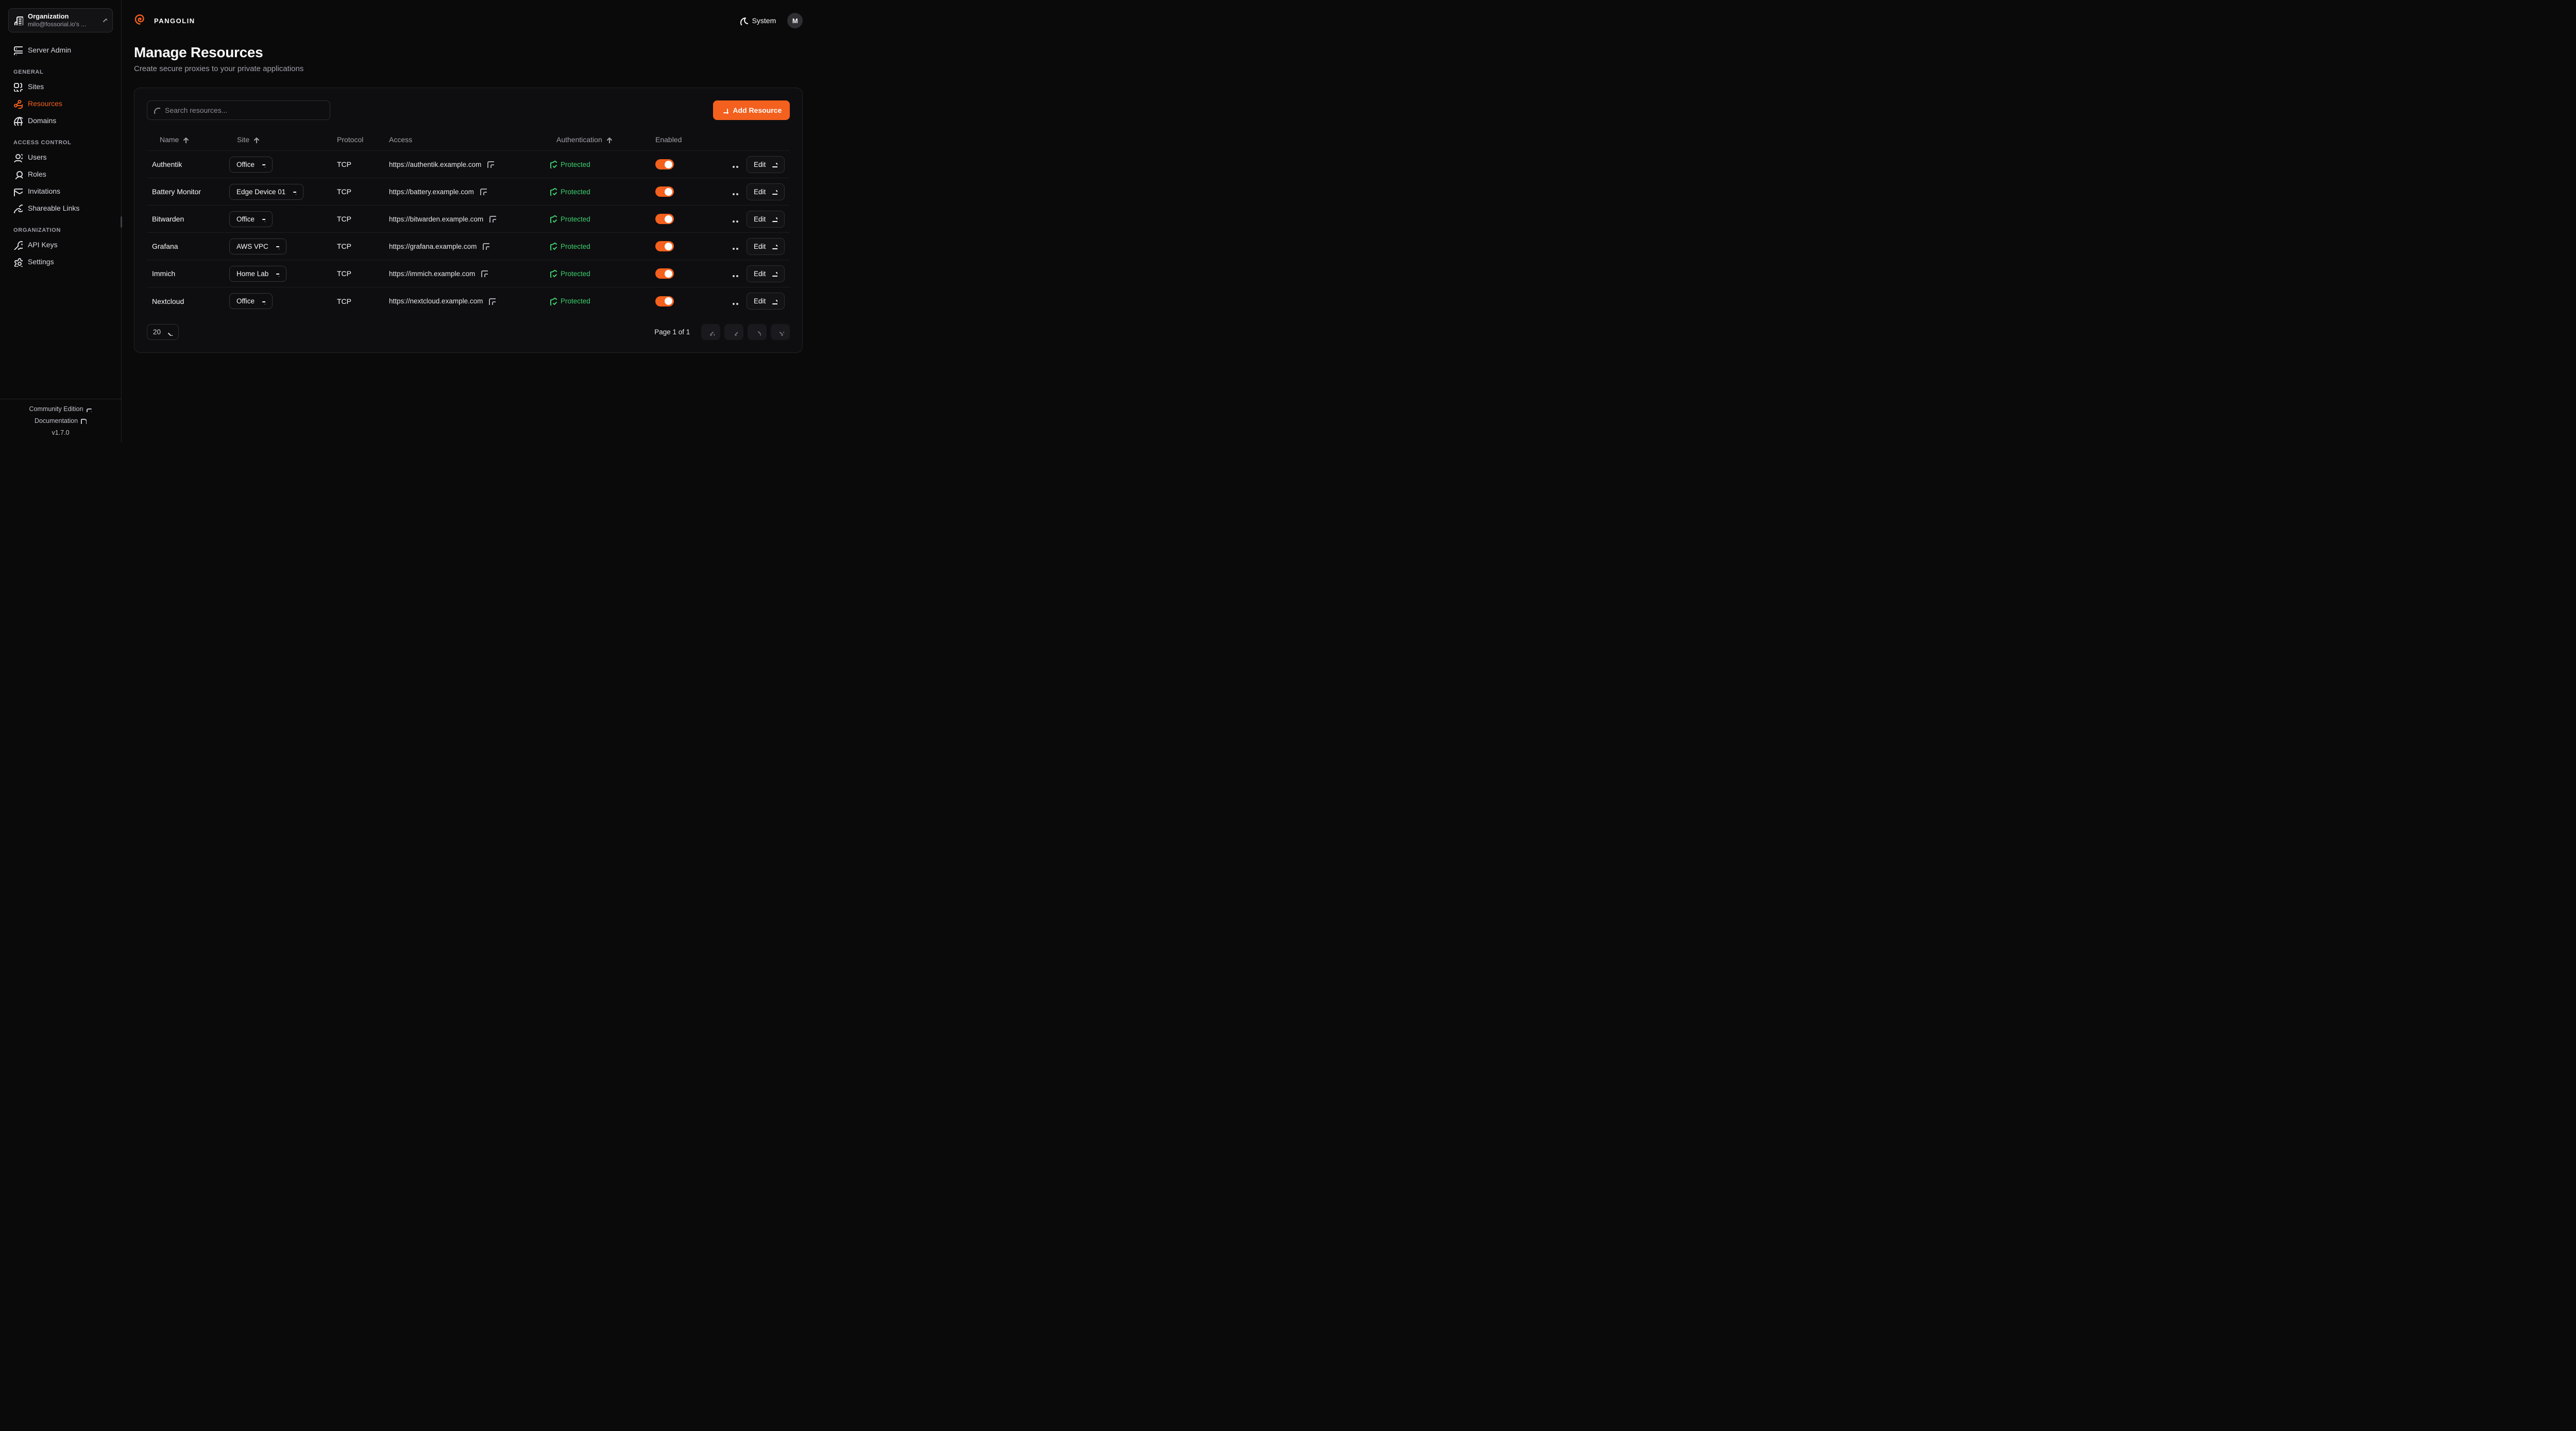  What do you see at coordinates (164, 273) in the screenshot?
I see `resource-name: Immich` at bounding box center [164, 273].